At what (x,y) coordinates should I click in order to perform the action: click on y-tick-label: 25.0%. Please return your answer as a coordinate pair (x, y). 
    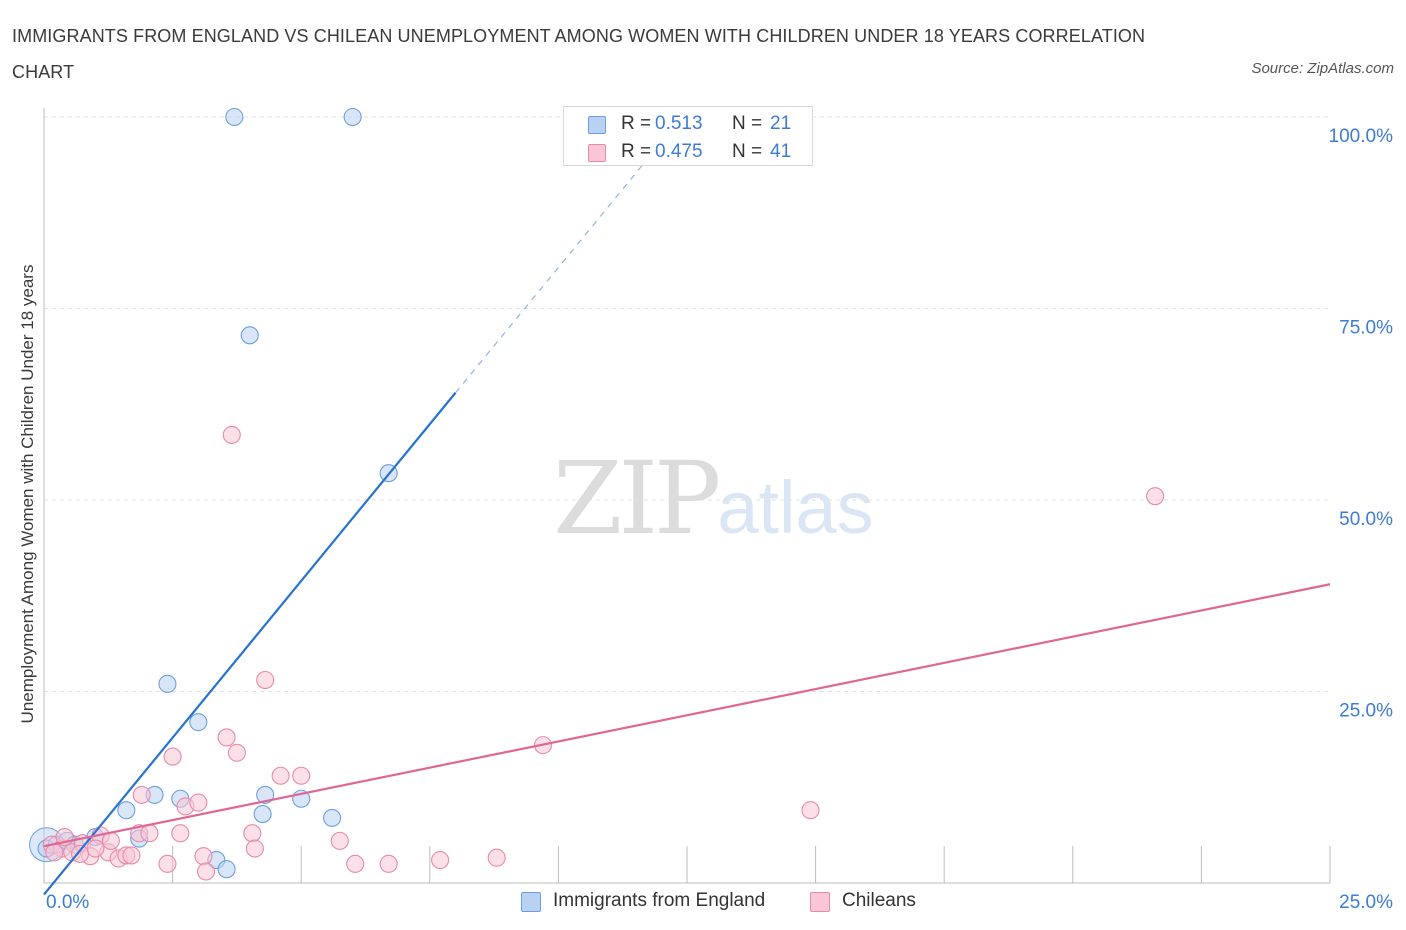
    Looking at the image, I should click on (1366, 711).